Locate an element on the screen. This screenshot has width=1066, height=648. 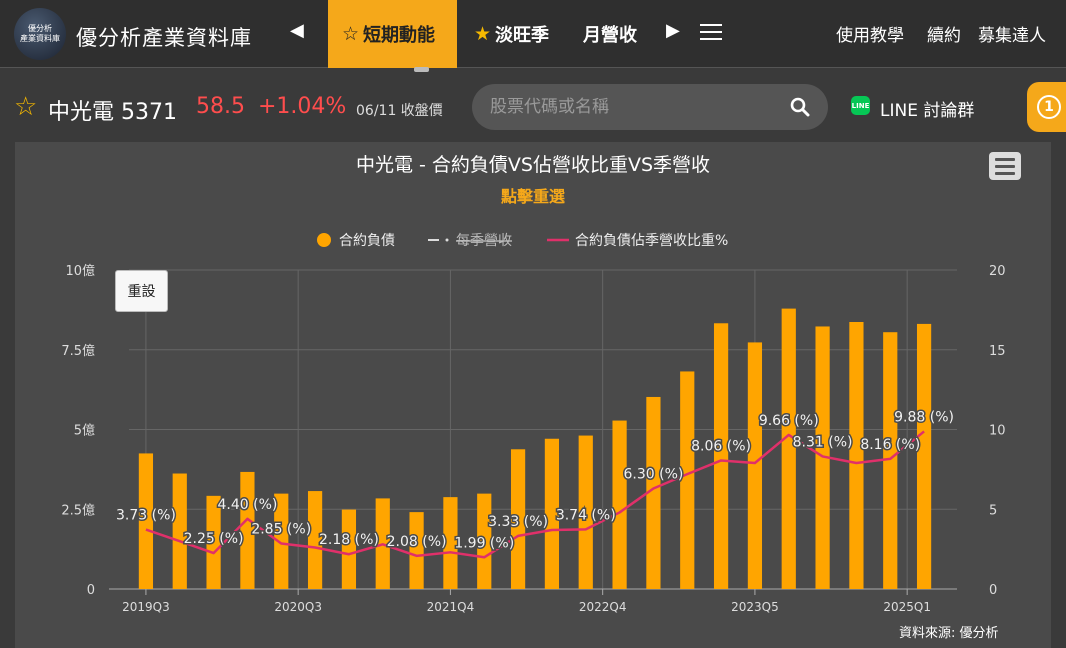
tab-label: 短期動能 is located at coordinates (399, 35).